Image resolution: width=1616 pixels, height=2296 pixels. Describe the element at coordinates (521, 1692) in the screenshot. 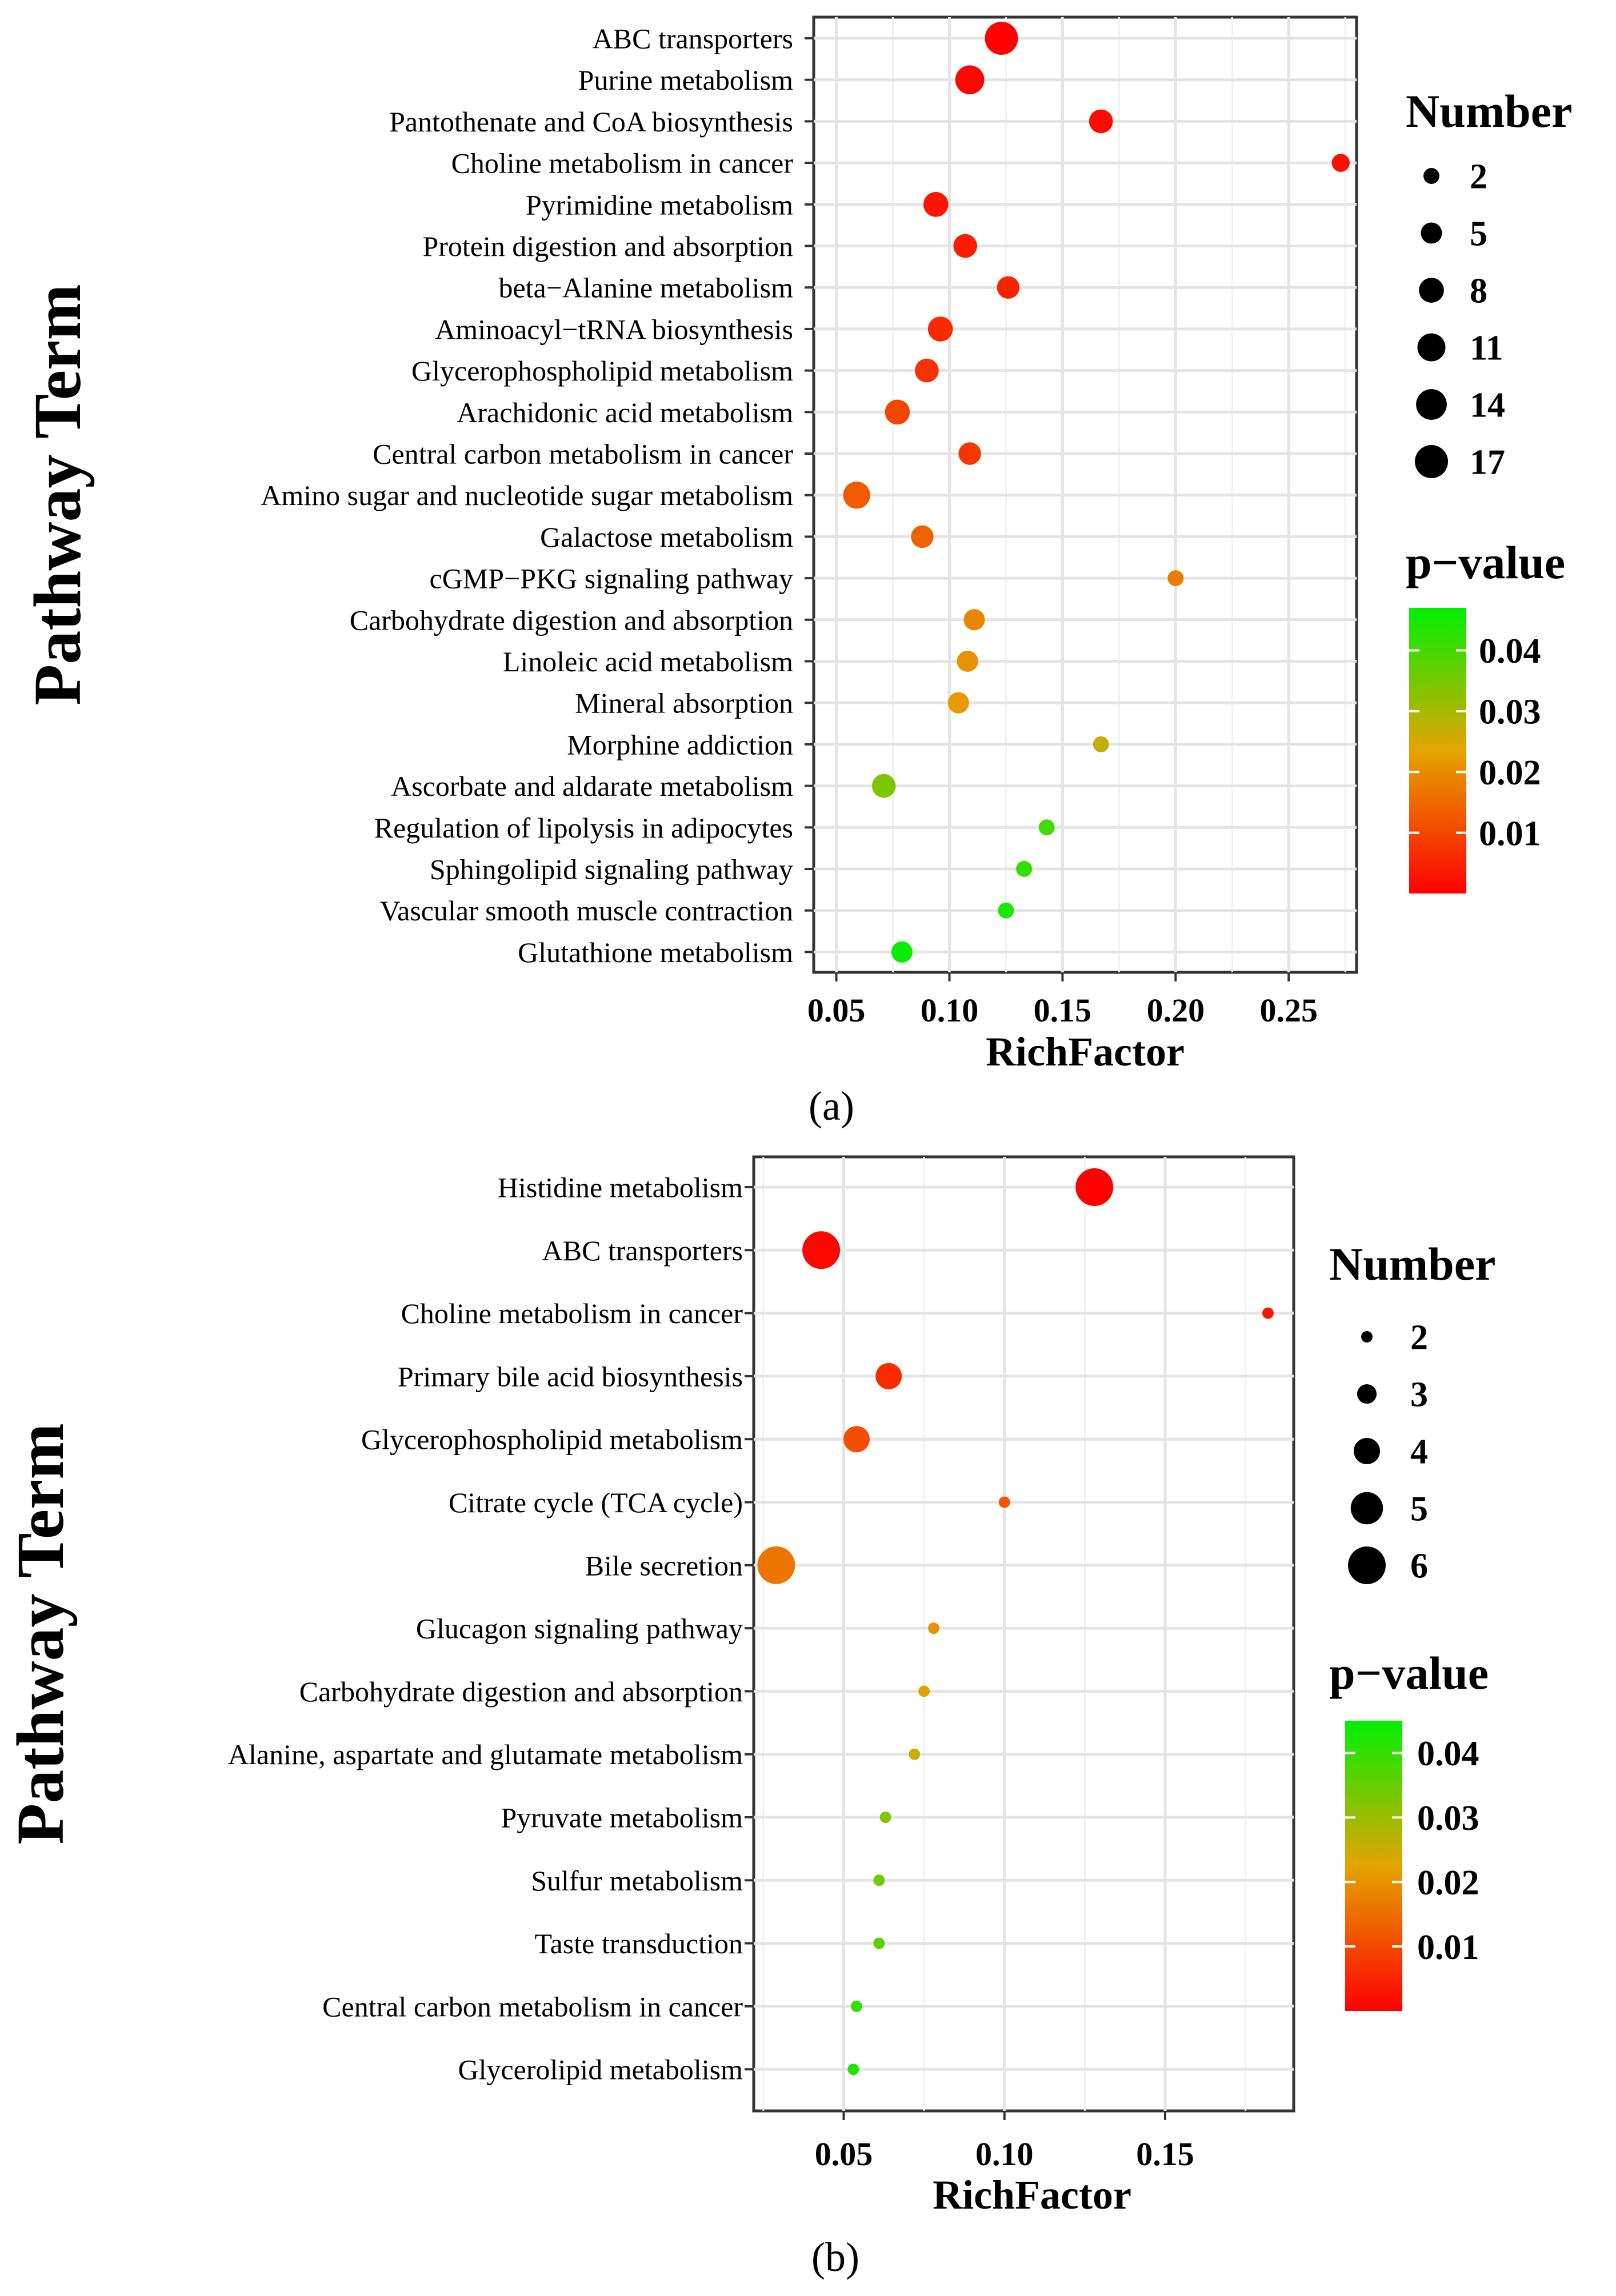

I see `pathway-label: Carbohydrate digestion and absorption` at that location.